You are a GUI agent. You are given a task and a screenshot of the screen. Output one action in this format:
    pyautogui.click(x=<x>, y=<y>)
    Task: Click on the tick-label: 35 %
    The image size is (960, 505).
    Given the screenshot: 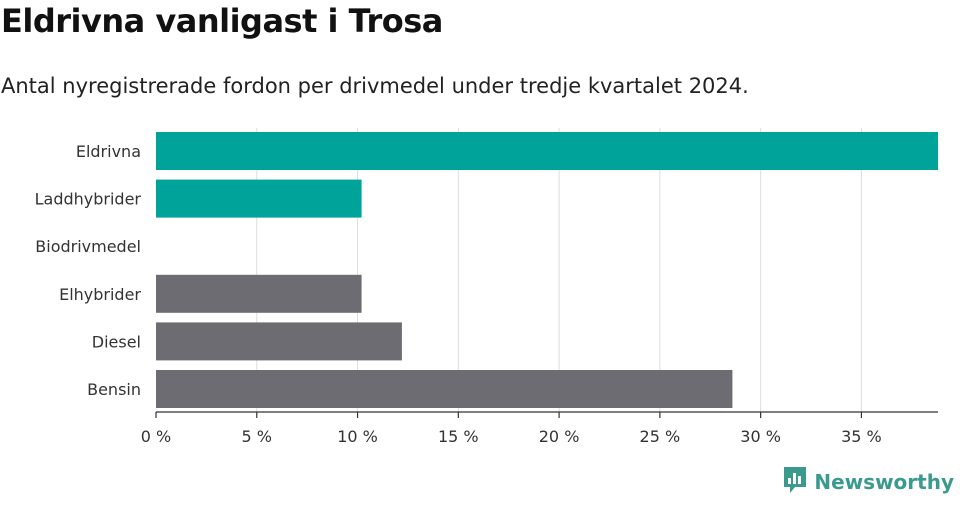 What is the action you would take?
    pyautogui.click(x=861, y=436)
    